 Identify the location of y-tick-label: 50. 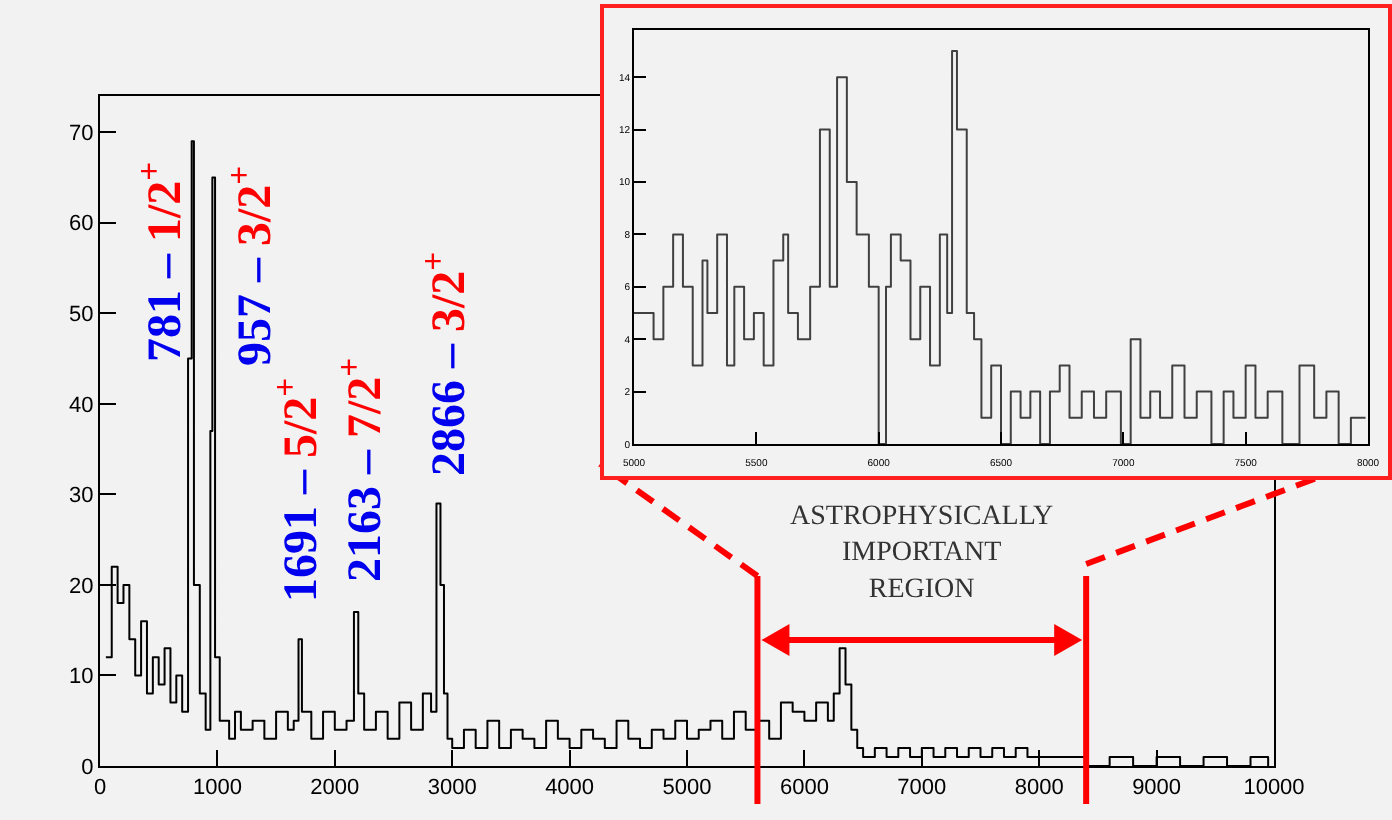
(81, 315).